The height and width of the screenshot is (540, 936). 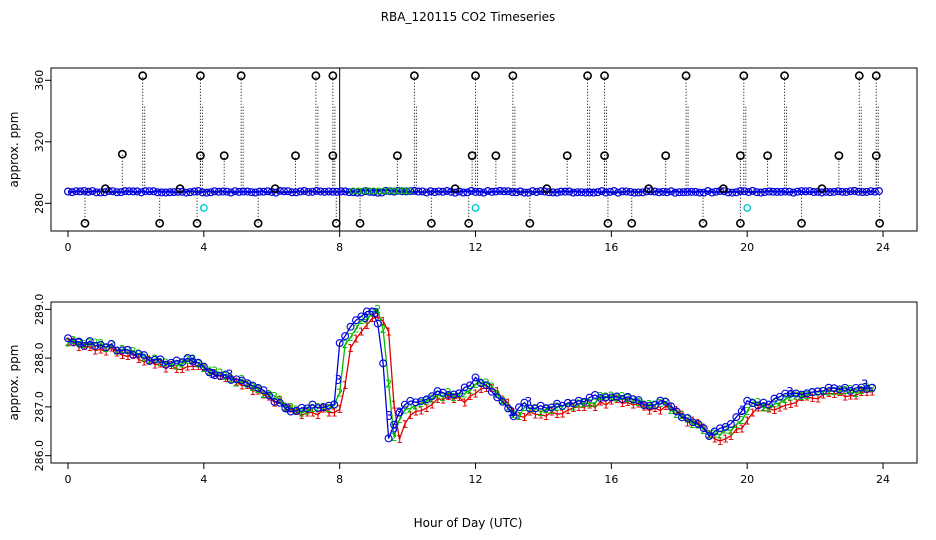 I want to click on top-y-tick-label: 320, so click(x=39, y=141).